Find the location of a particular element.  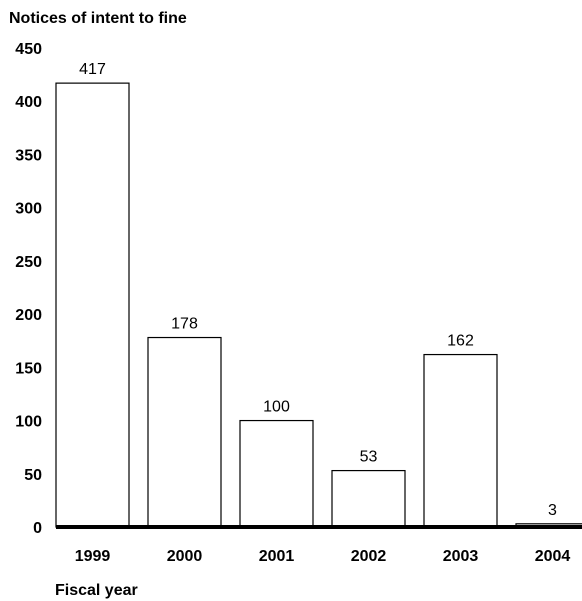

y-tick-label: 300 is located at coordinates (28, 209).